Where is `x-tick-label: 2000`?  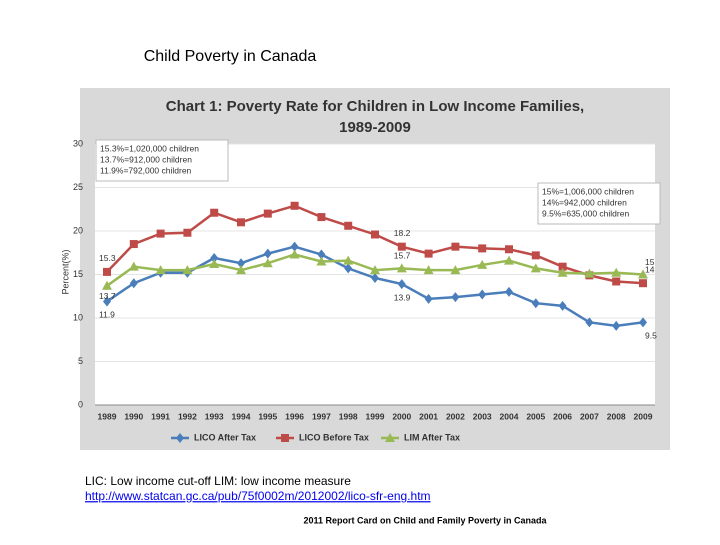 x-tick-label: 2000 is located at coordinates (401, 416).